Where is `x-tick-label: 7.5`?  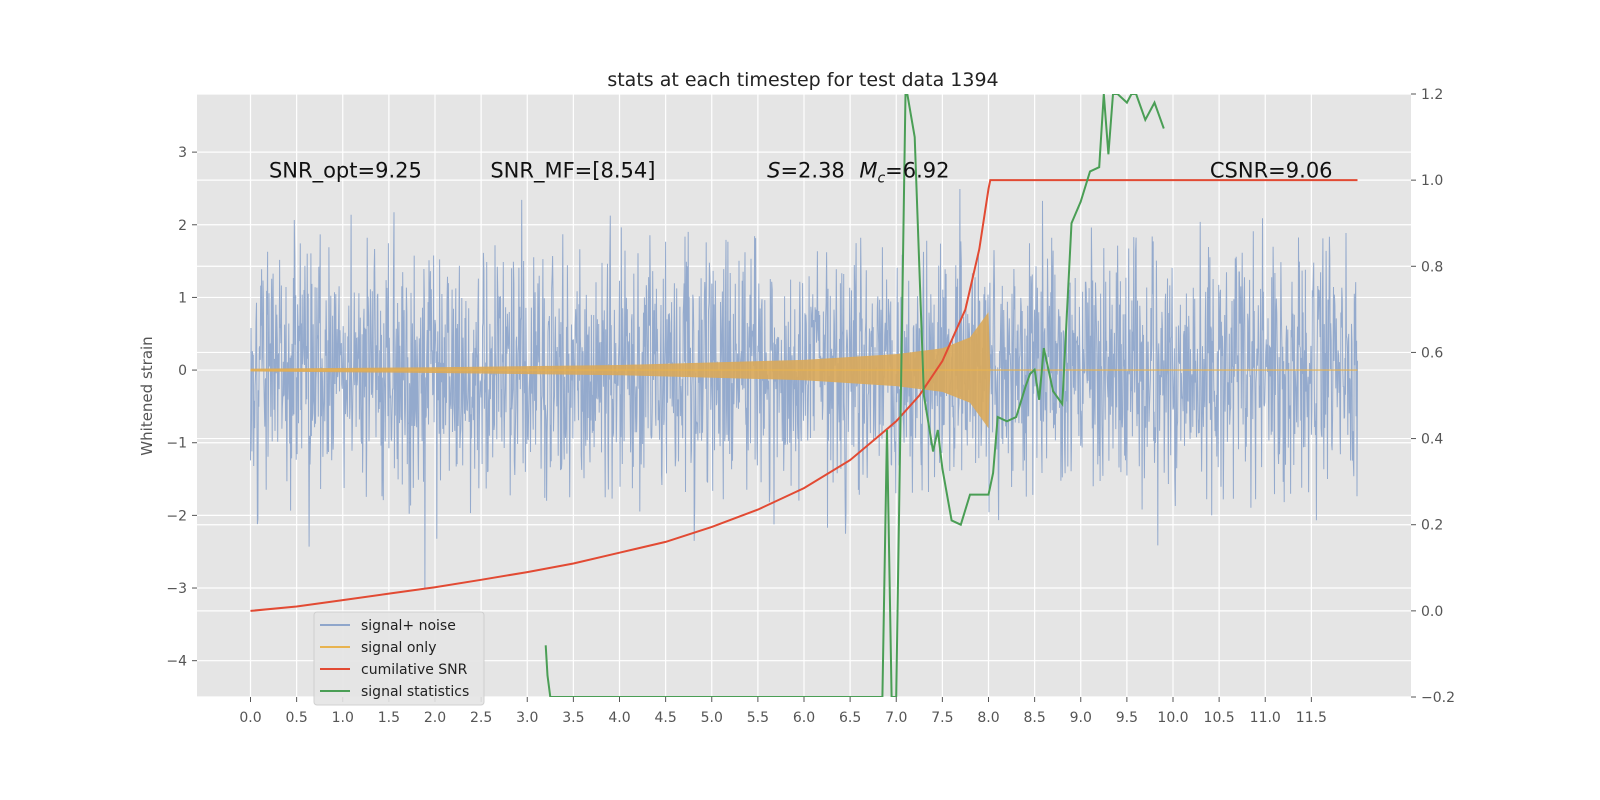
x-tick-label: 7.5 is located at coordinates (942, 718).